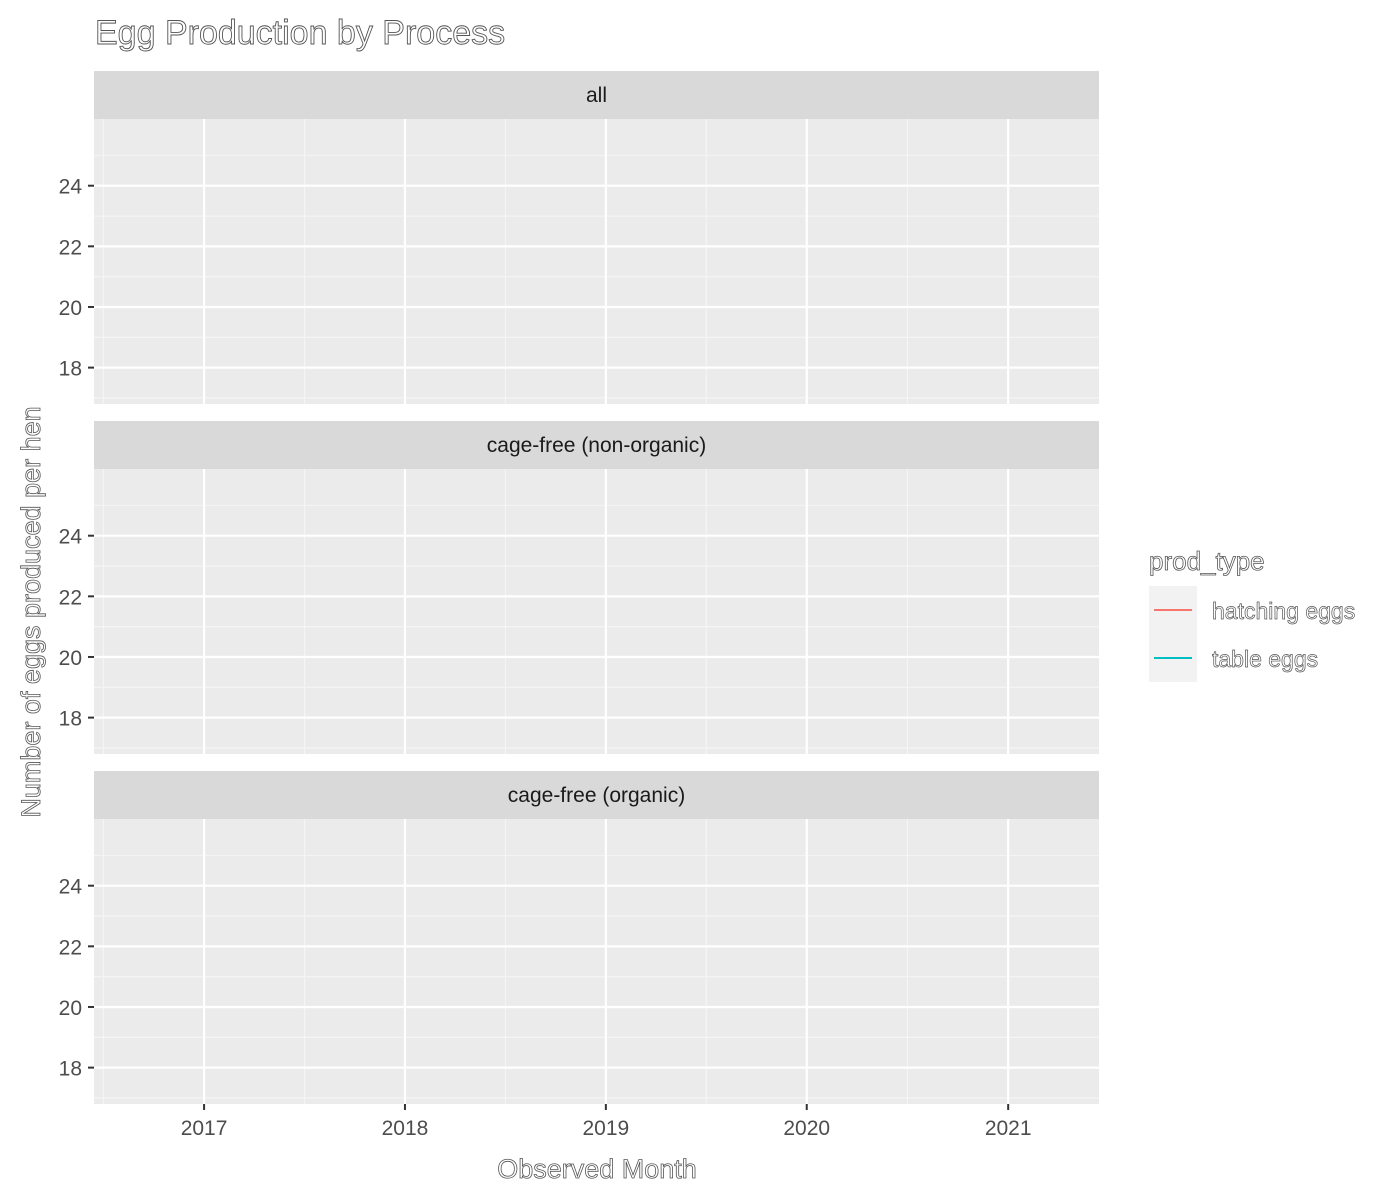 This screenshot has width=1400, height=1200. What do you see at coordinates (1252, 634) in the screenshot?
I see `legend-keys: hatching eggs table eggs` at bounding box center [1252, 634].